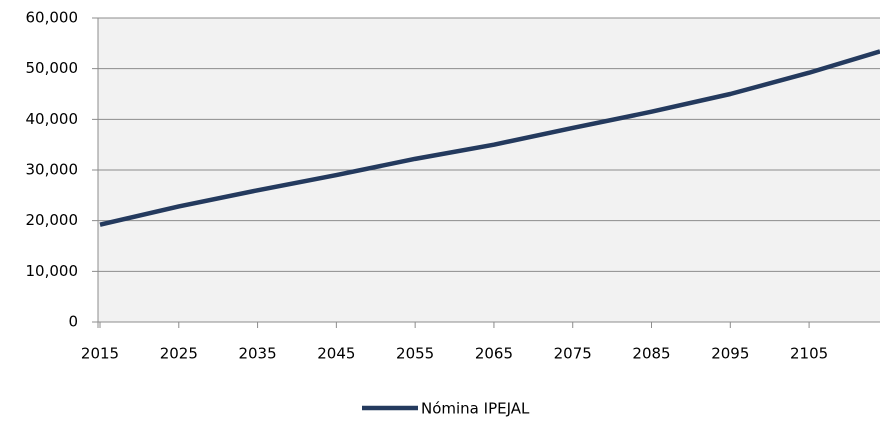  What do you see at coordinates (179, 354) in the screenshot?
I see `x-tick-label: 2025` at bounding box center [179, 354].